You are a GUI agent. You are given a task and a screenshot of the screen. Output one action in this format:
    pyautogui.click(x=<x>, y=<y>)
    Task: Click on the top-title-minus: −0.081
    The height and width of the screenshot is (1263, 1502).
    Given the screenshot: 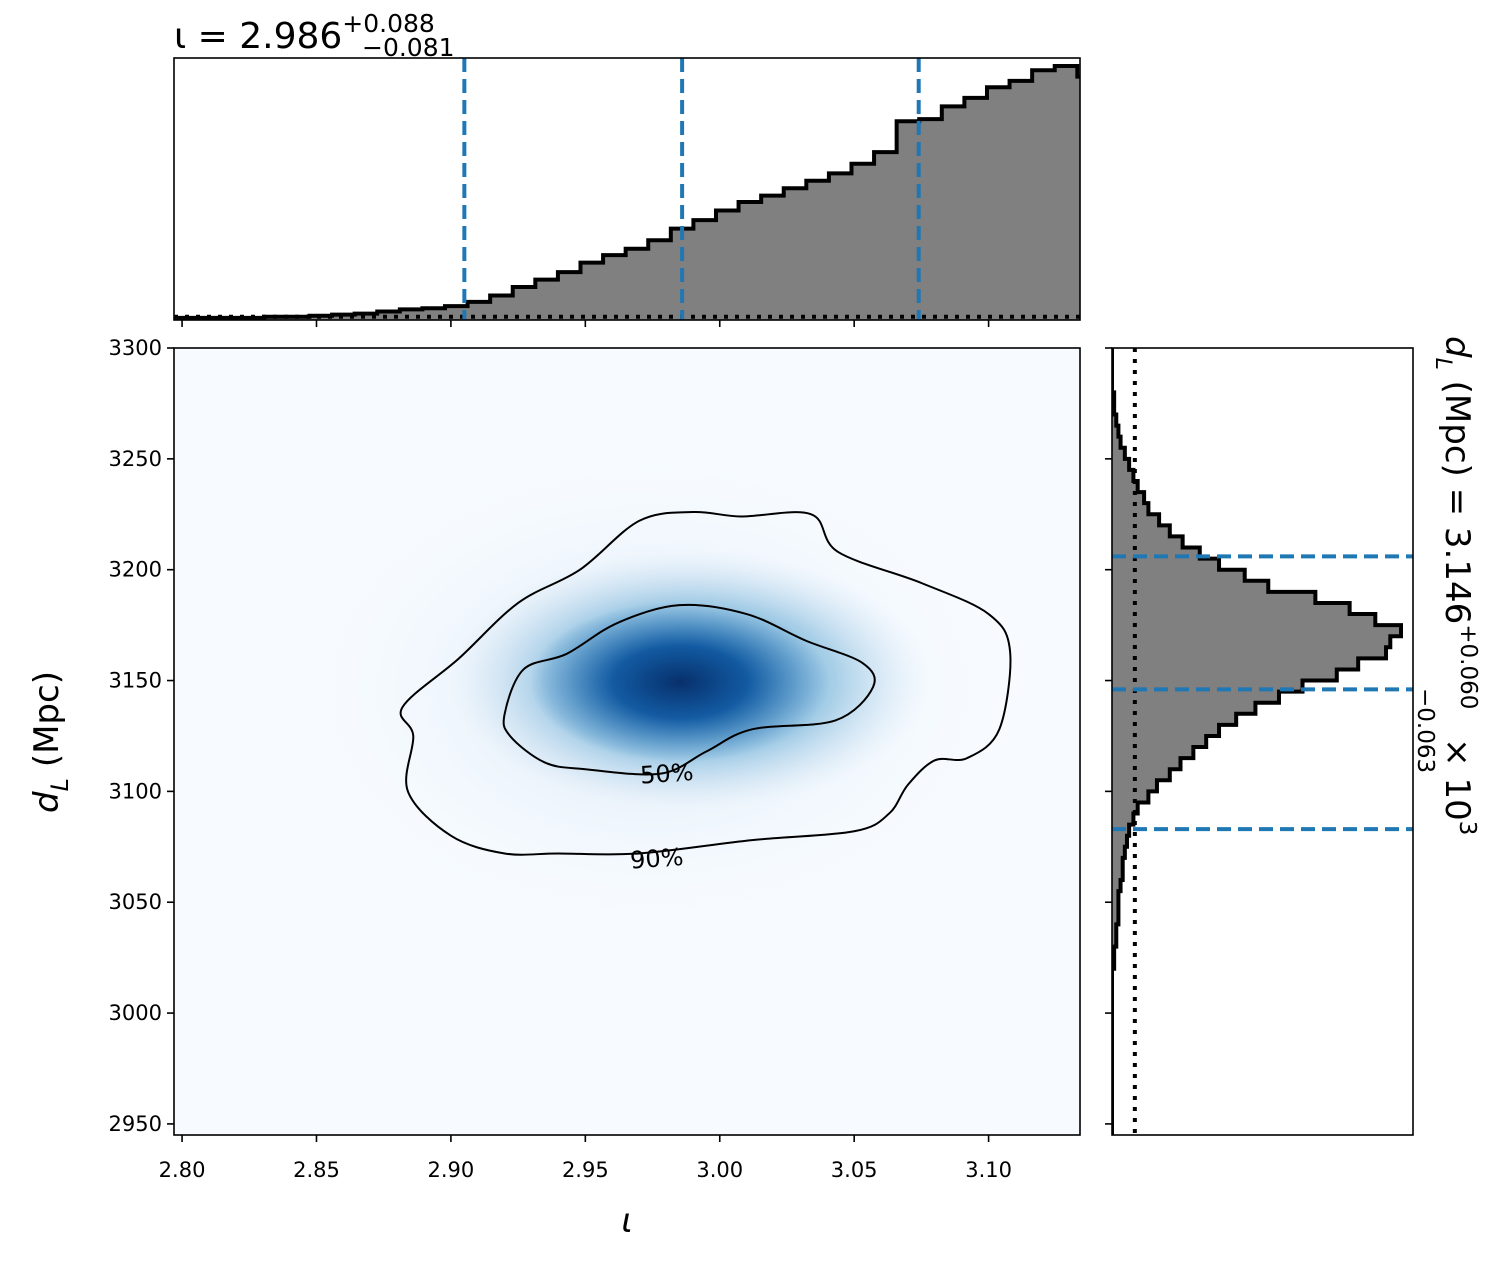 What is the action you would take?
    pyautogui.click(x=408, y=47)
    